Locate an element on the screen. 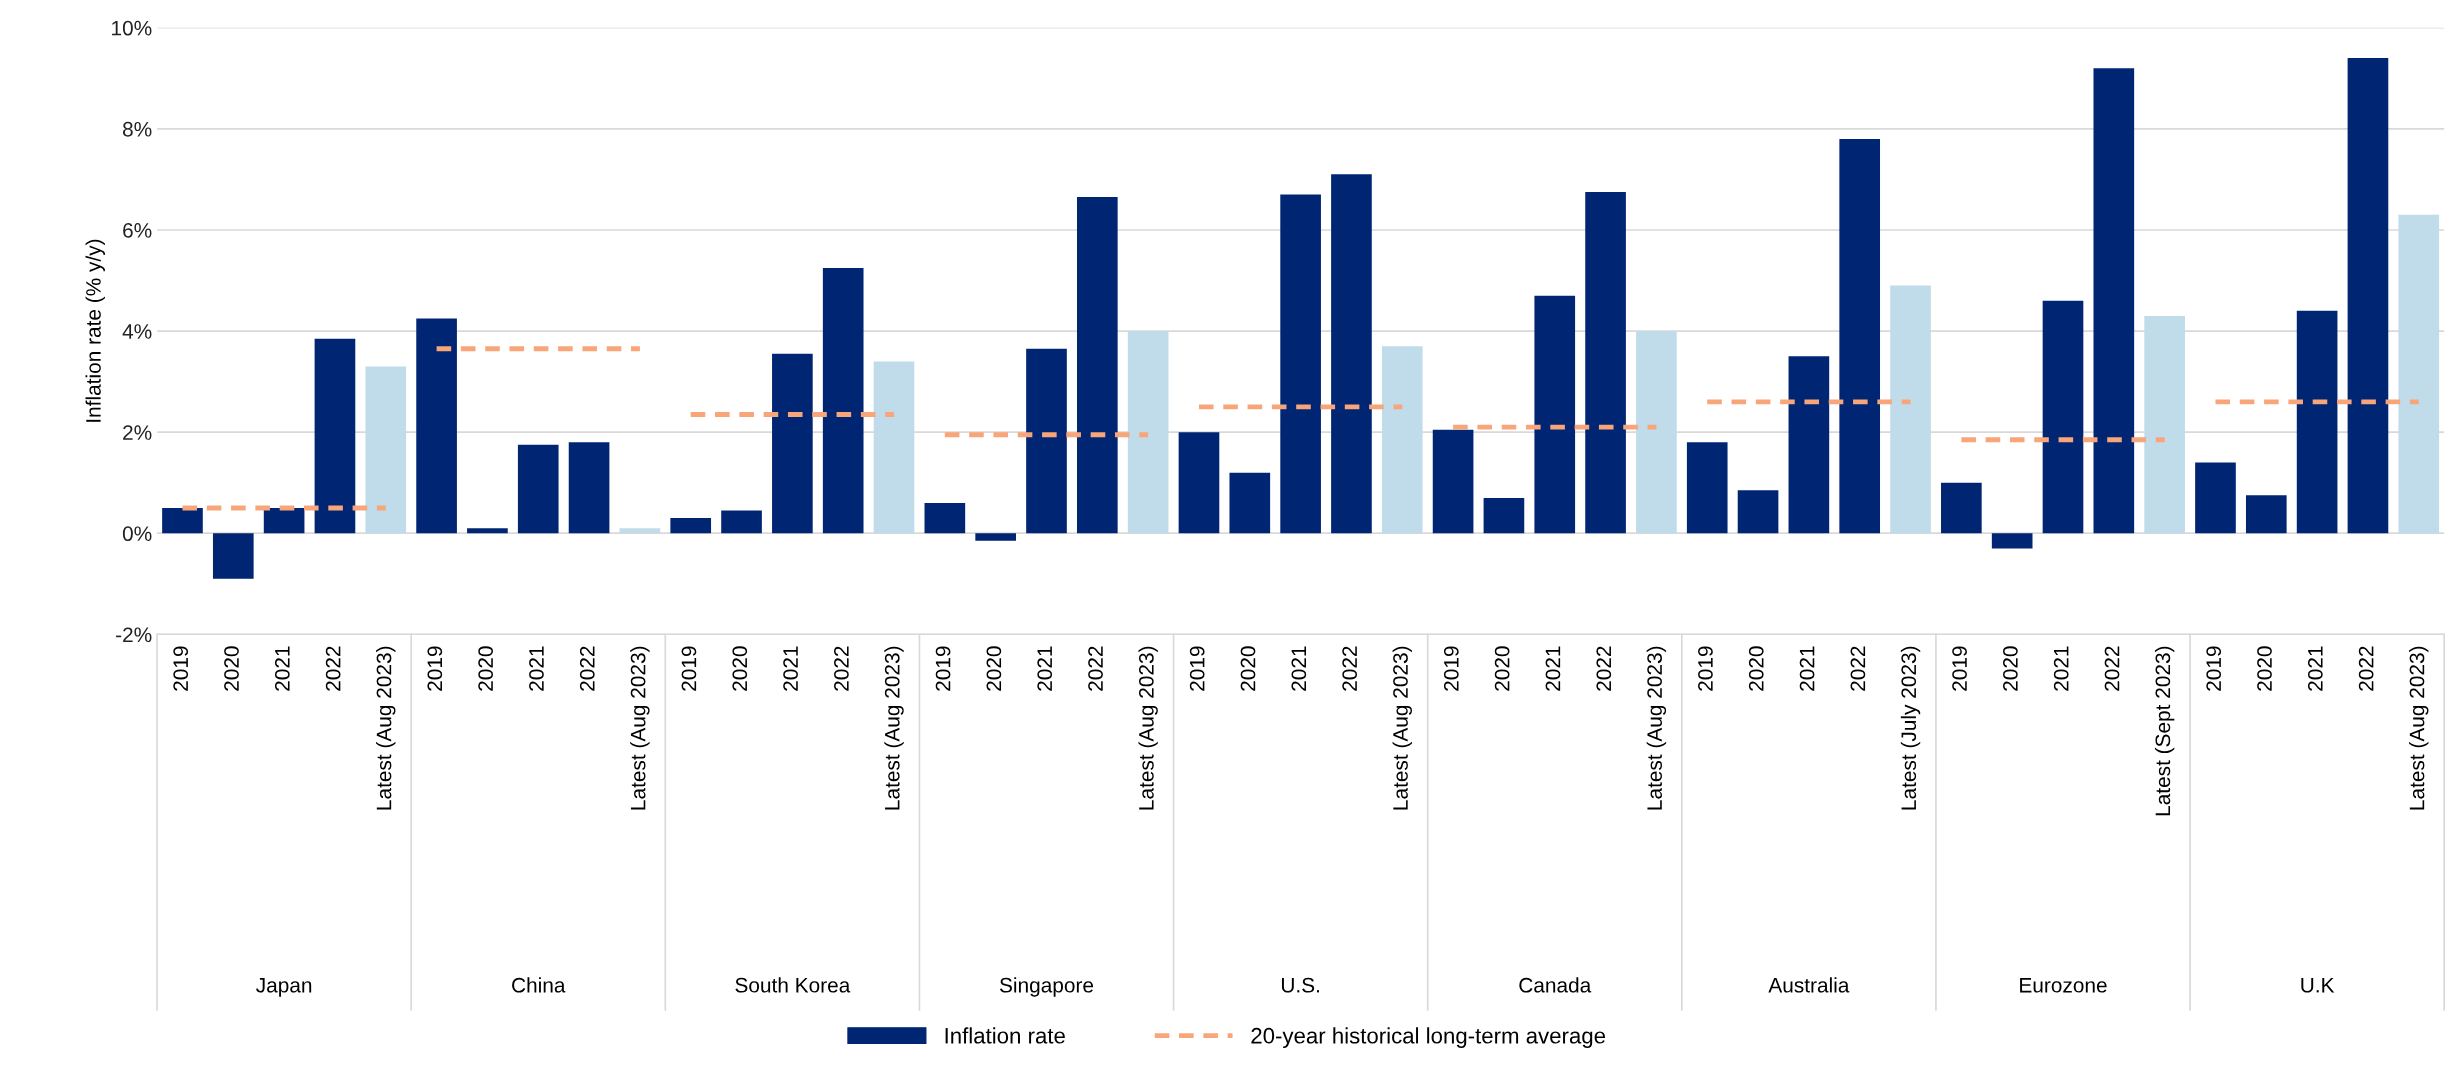 This screenshot has height=1068, width=2454. y-tick-label: 6% is located at coordinates (137, 230).